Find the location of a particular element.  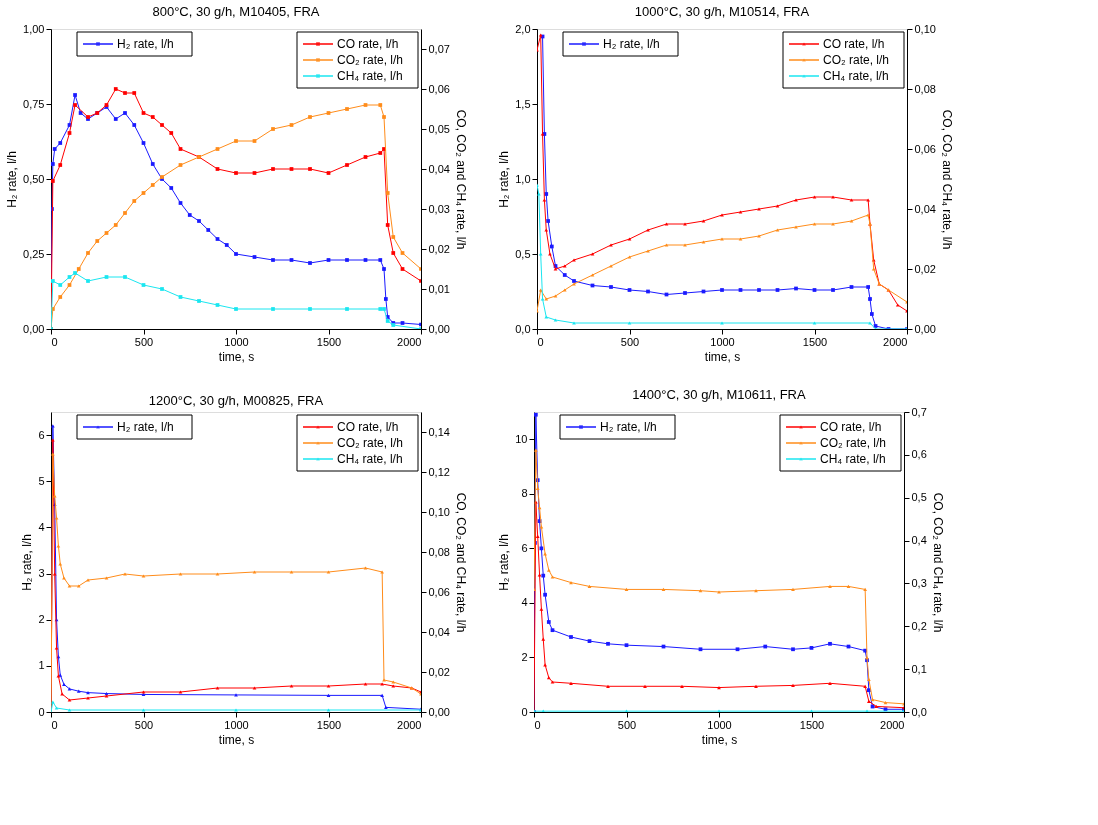

chart-title: 1000°C, 30 g/h, M10514, FRA is located at coordinates (722, 11).